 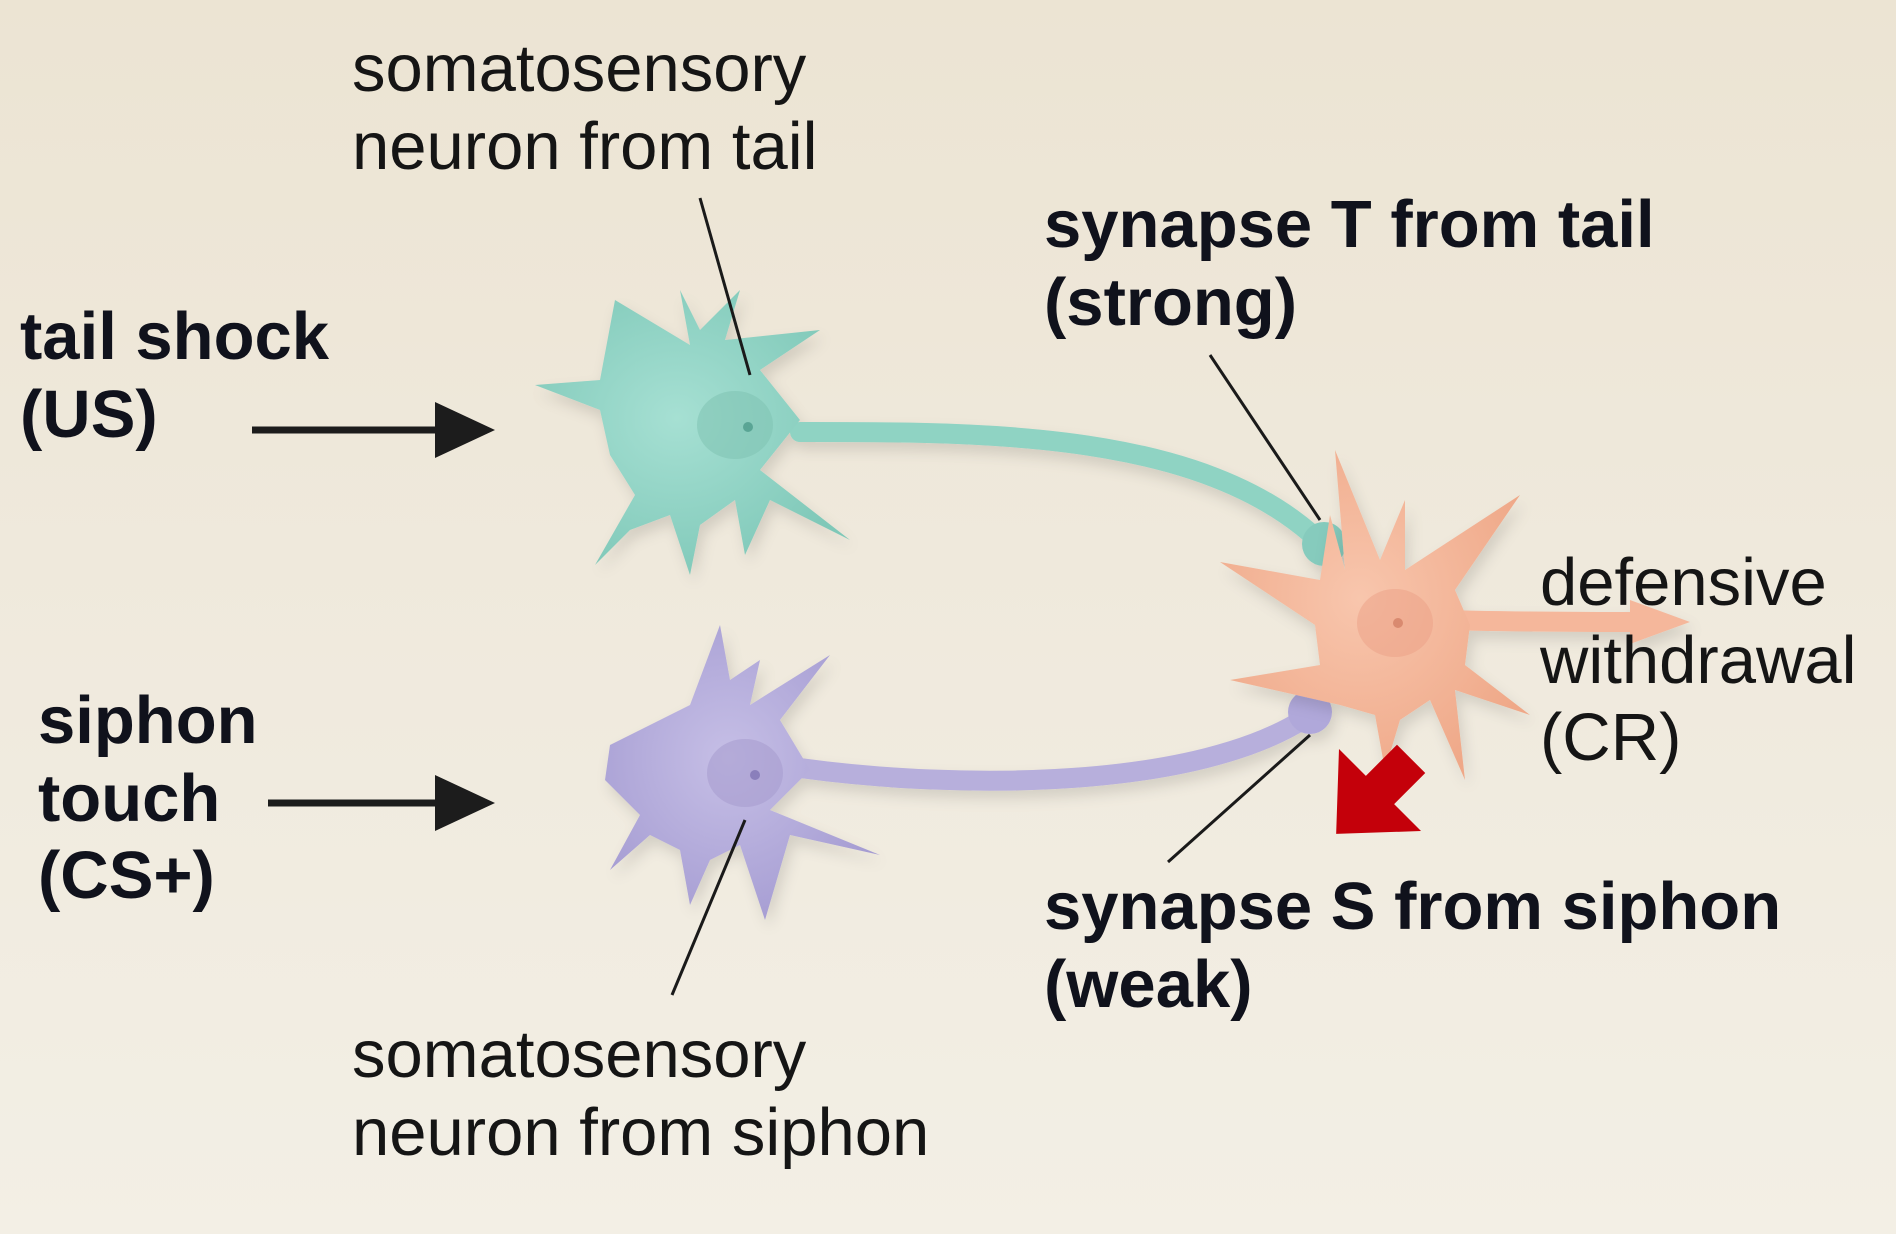 I want to click on synapse-s-label: synapse S from siphon (weak), so click(x=1412, y=945).